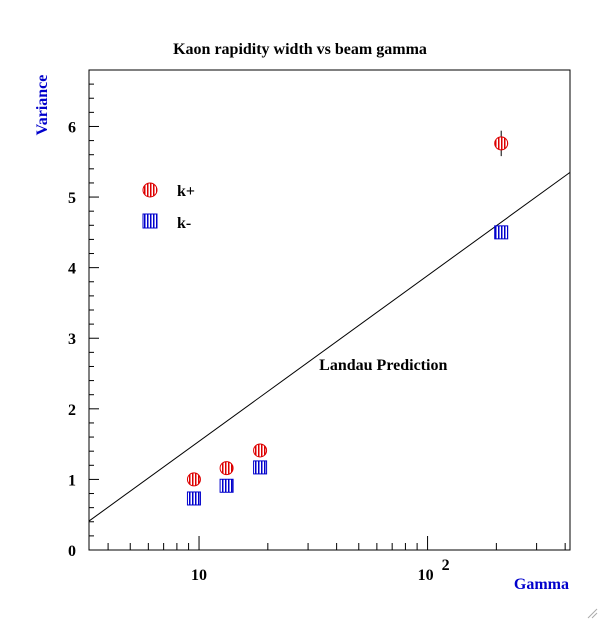 This screenshot has height=622, width=600. I want to click on legend: k+ k-, so click(168, 207).